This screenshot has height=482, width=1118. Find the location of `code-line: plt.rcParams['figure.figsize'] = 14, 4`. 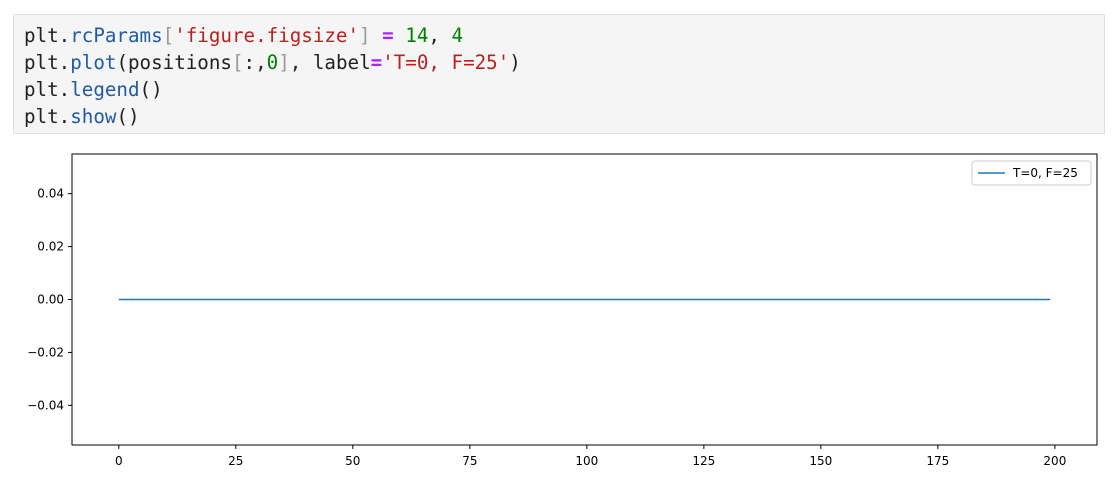

code-line: plt.rcParams['figure.figsize'] = 14, 4 is located at coordinates (564, 35).